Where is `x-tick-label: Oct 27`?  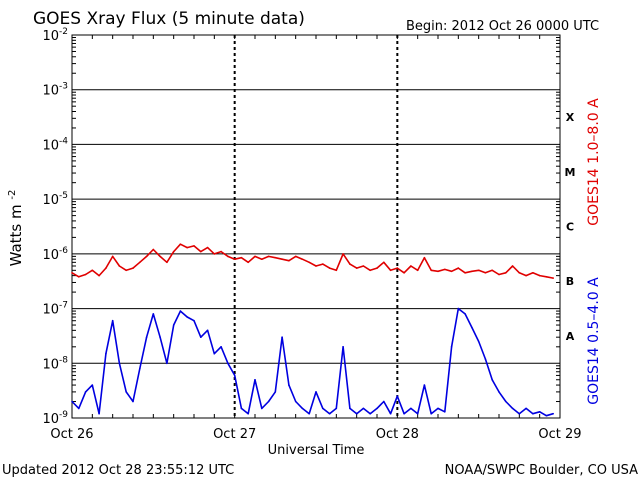
x-tick-label: Oct 27 is located at coordinates (234, 434).